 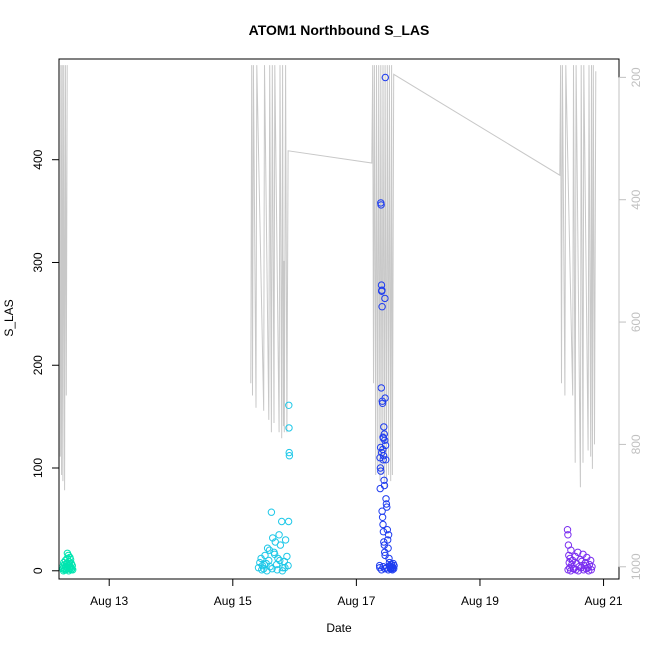 What do you see at coordinates (636, 77) in the screenshot?
I see `y2-tick-label: 200` at bounding box center [636, 77].